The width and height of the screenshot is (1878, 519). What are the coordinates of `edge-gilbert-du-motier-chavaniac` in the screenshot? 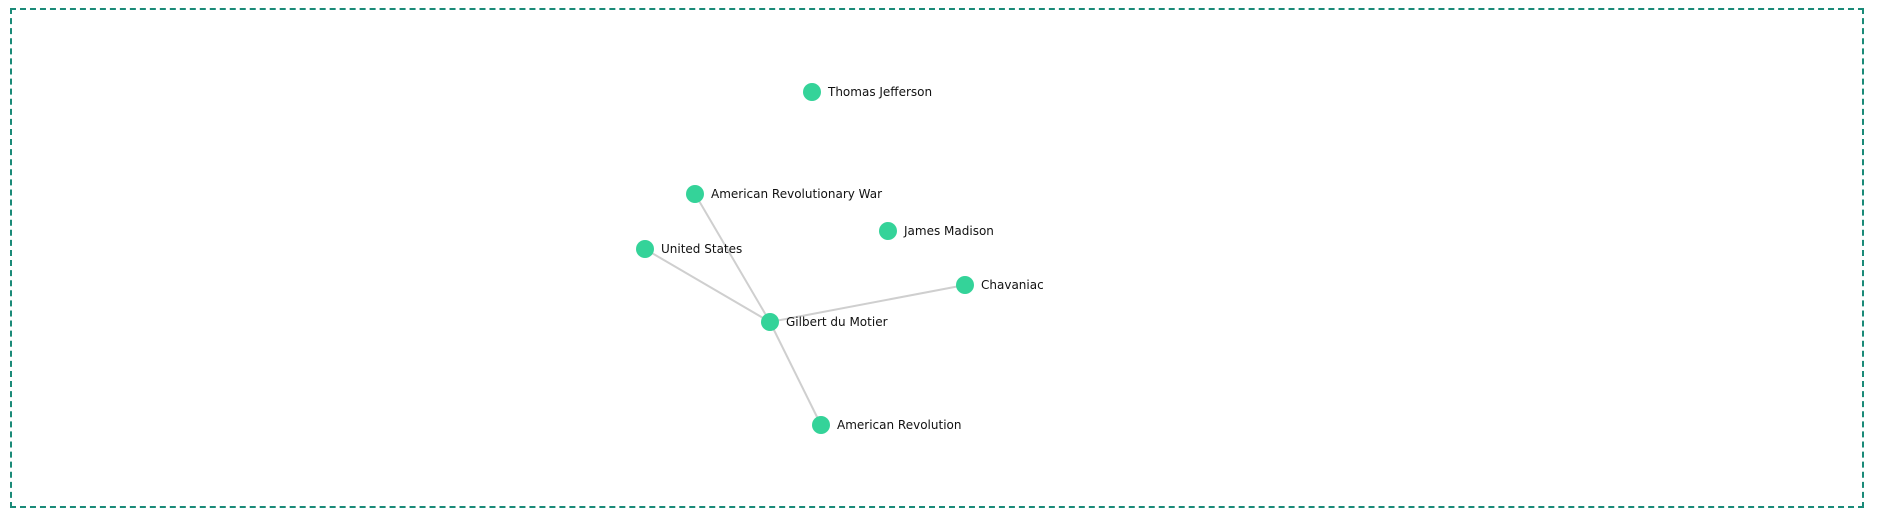 It's located at (867, 303).